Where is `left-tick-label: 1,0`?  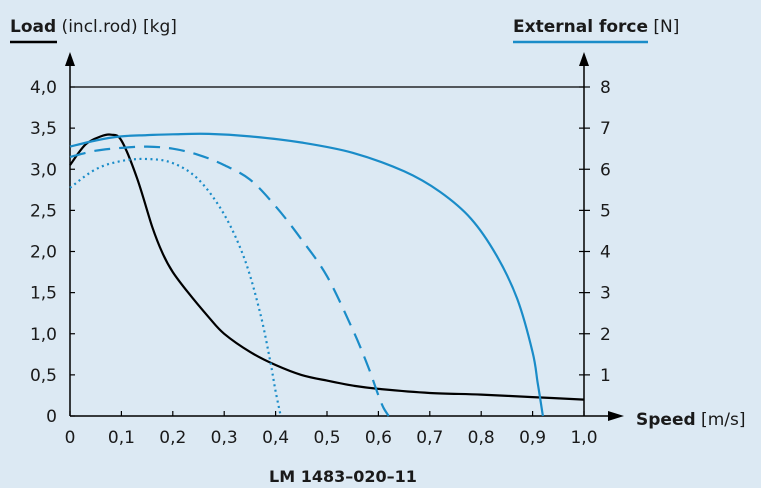 left-tick-label: 1,0 is located at coordinates (43, 335).